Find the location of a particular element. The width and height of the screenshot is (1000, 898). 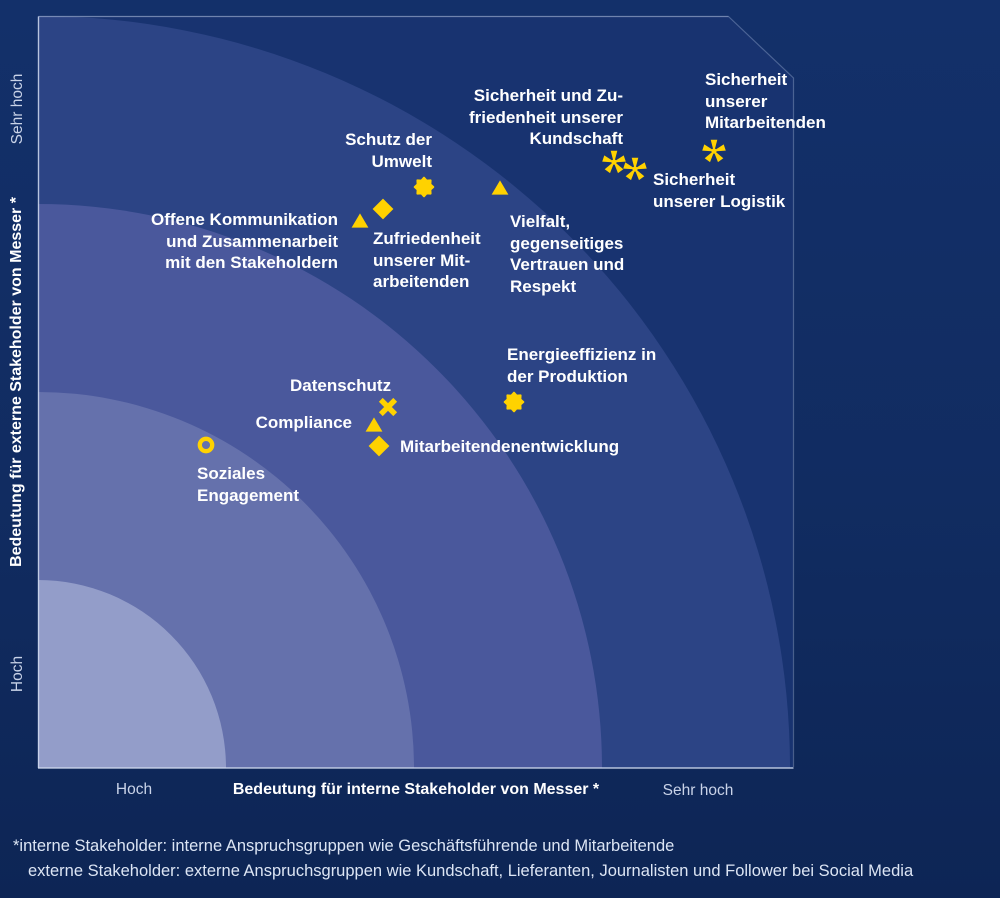

point-label-line: Zufriedenheit is located at coordinates (427, 238).